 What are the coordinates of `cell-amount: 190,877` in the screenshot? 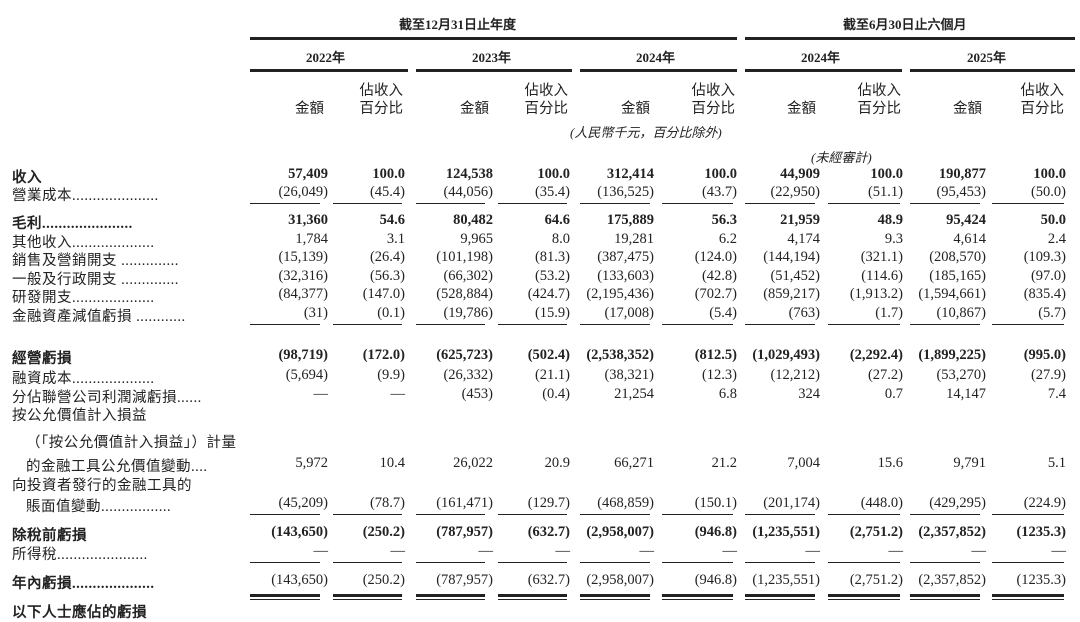 It's located at (962, 174).